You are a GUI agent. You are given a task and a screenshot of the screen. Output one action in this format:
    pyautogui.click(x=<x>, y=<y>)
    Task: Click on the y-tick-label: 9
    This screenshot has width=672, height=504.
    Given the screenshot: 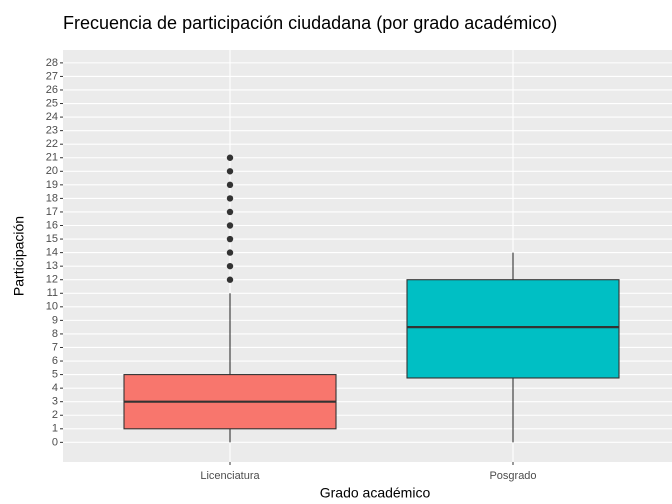 What is the action you would take?
    pyautogui.click(x=55, y=320)
    